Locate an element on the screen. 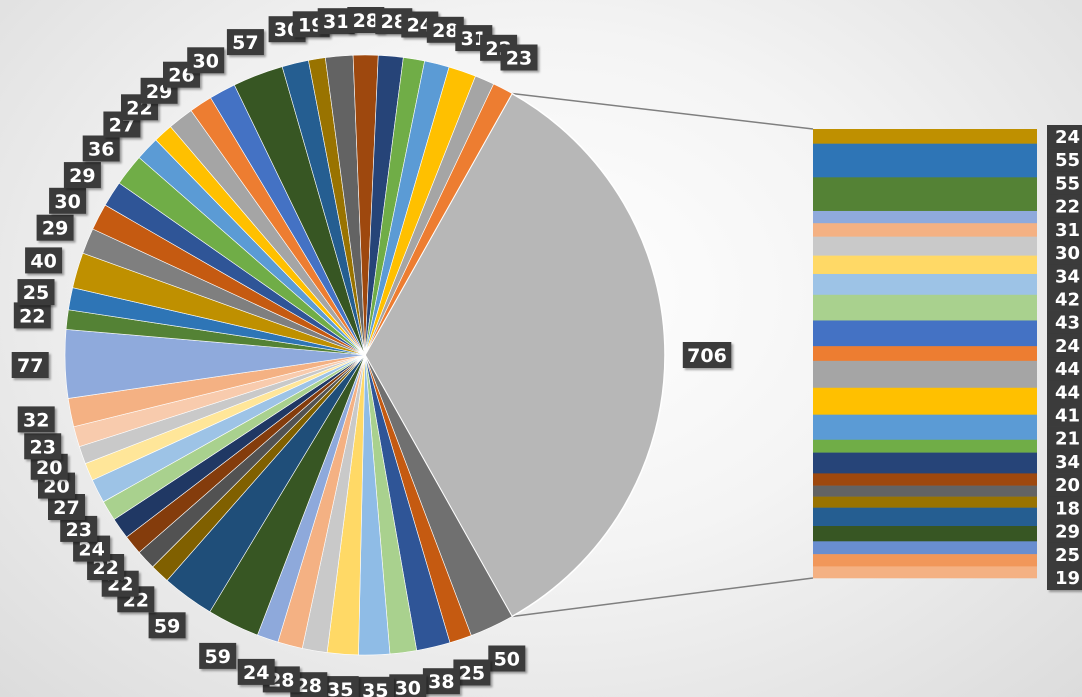  bar-data-label: 21 is located at coordinates (1064, 438).